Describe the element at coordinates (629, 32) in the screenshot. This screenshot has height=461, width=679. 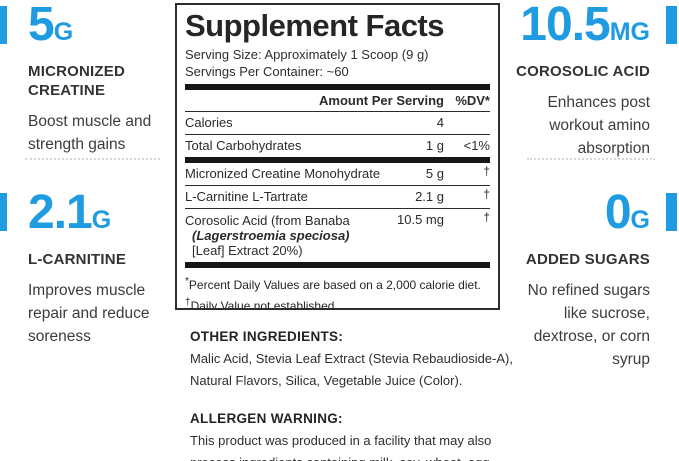
I see `feature-unit: MG` at that location.